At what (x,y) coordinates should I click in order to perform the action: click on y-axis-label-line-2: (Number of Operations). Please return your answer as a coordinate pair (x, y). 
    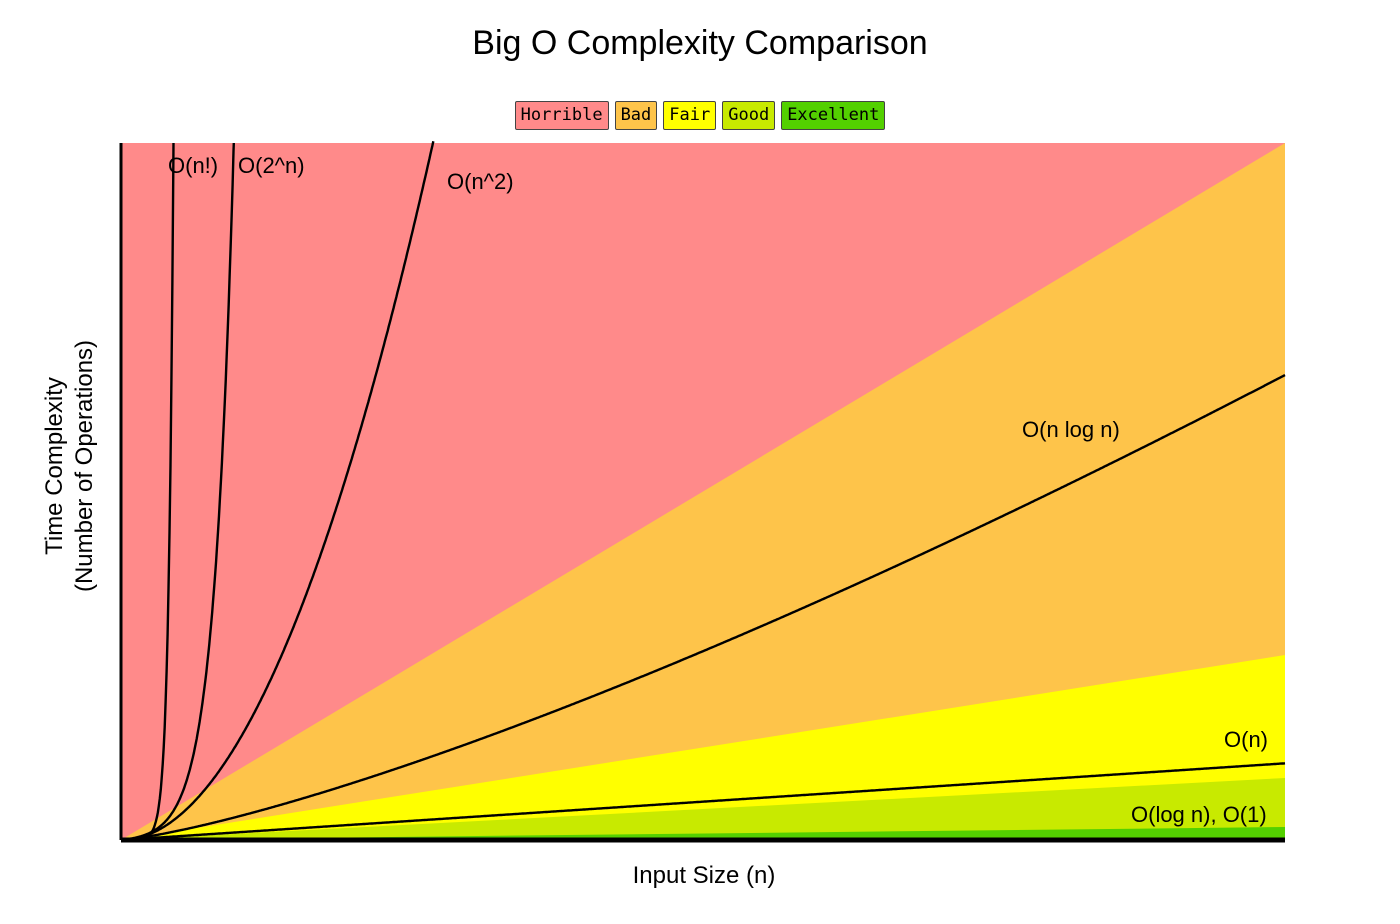
    Looking at the image, I should click on (84, 466).